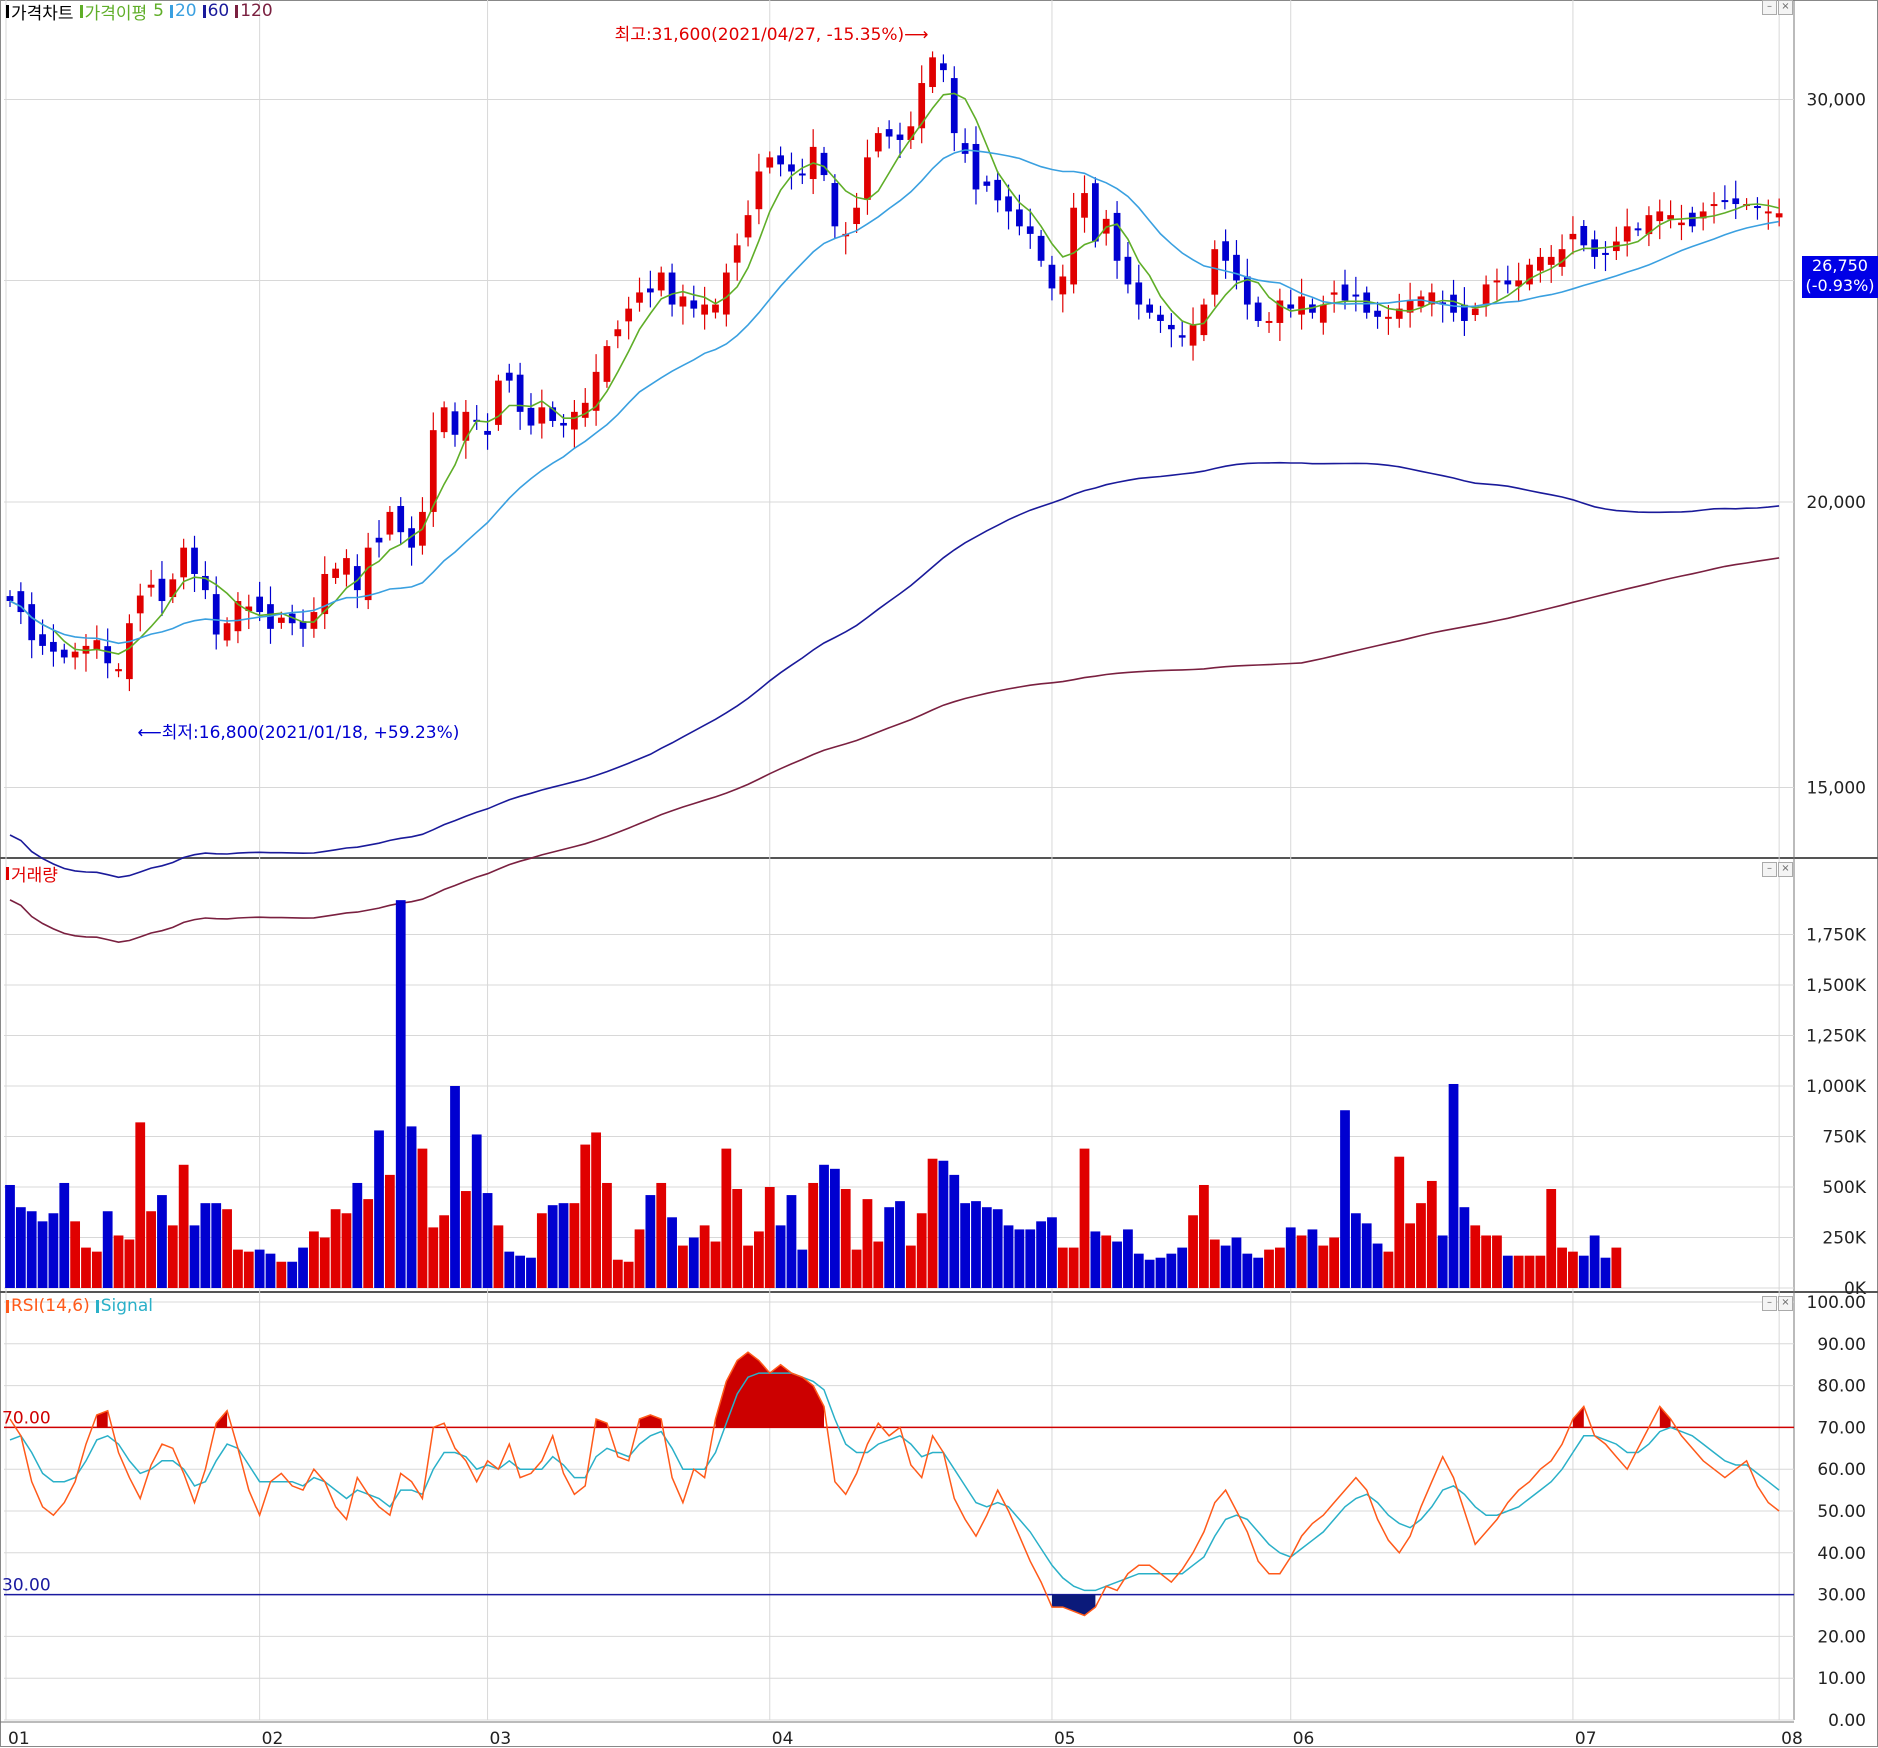 The width and height of the screenshot is (1878, 1748). I want to click on rsi-tick-label: 80.00, so click(1841, 1387).